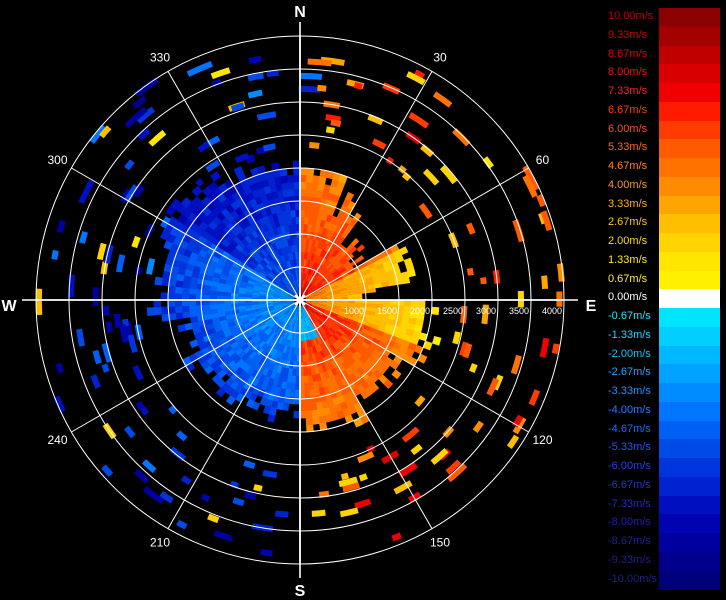 The width and height of the screenshot is (726, 600). What do you see at coordinates (665, 74) in the screenshot?
I see `legend-entry: 8.00m/s` at bounding box center [665, 74].